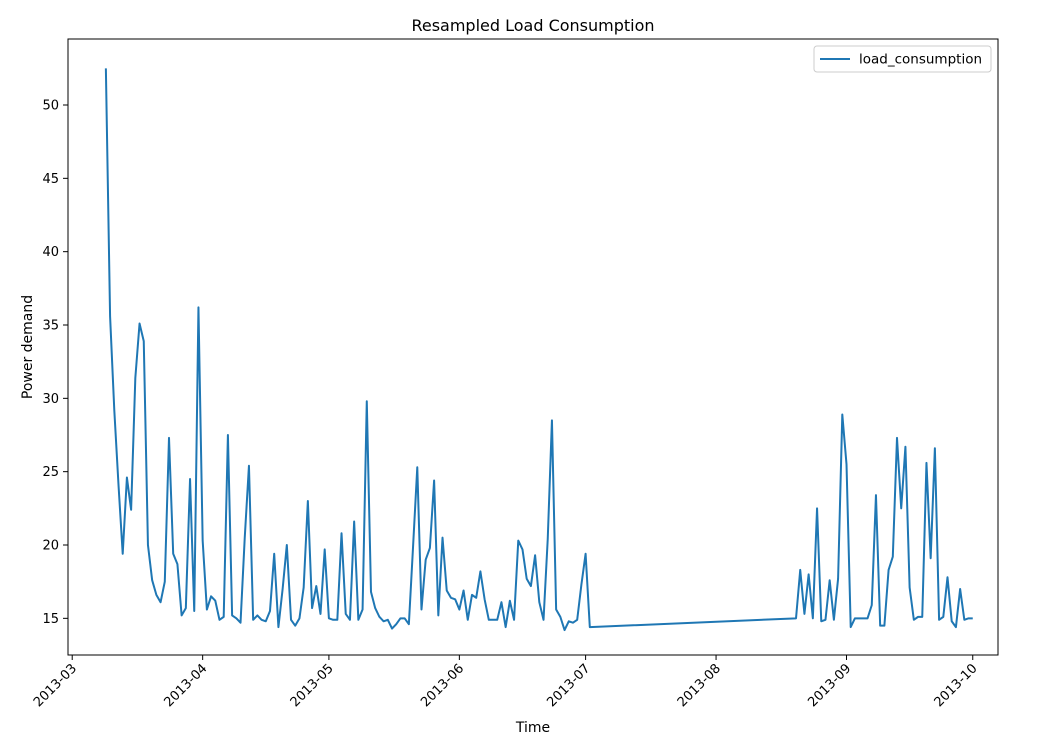  What do you see at coordinates (55, 363) in the screenshot?
I see `y-axis: 15 20 25 30 35 40 45 50` at bounding box center [55, 363].